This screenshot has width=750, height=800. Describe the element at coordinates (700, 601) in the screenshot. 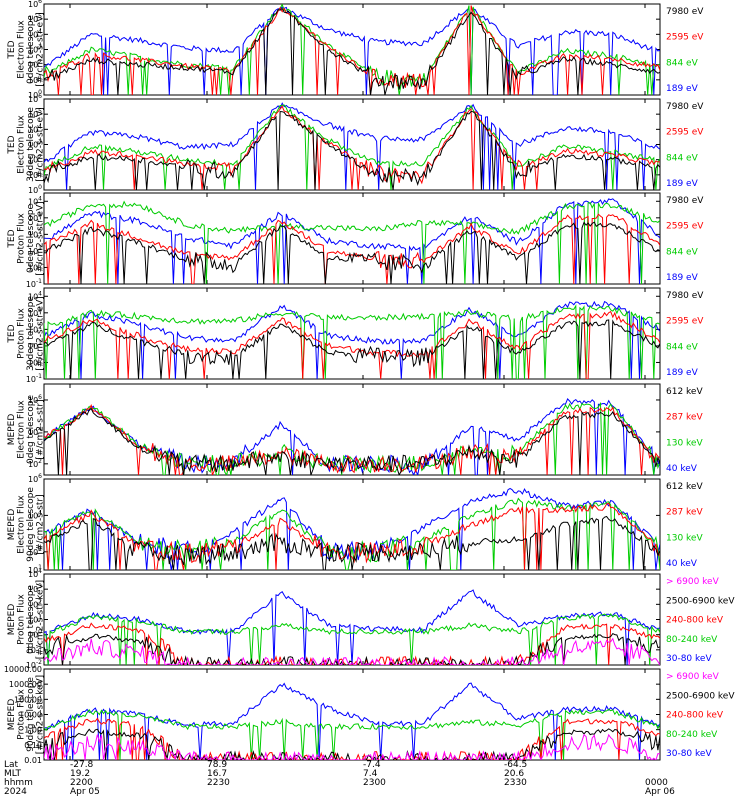

I see `legend-label: 2500-6900 keV` at that location.